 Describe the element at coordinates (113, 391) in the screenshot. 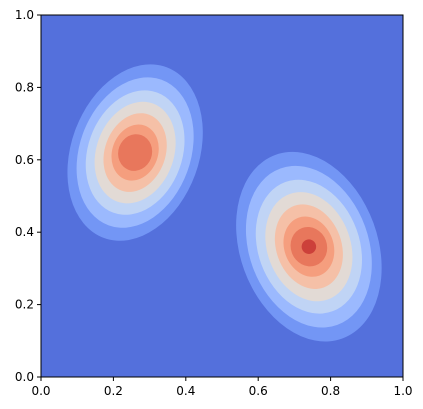

I see `x-tick-label: 0.2` at that location.